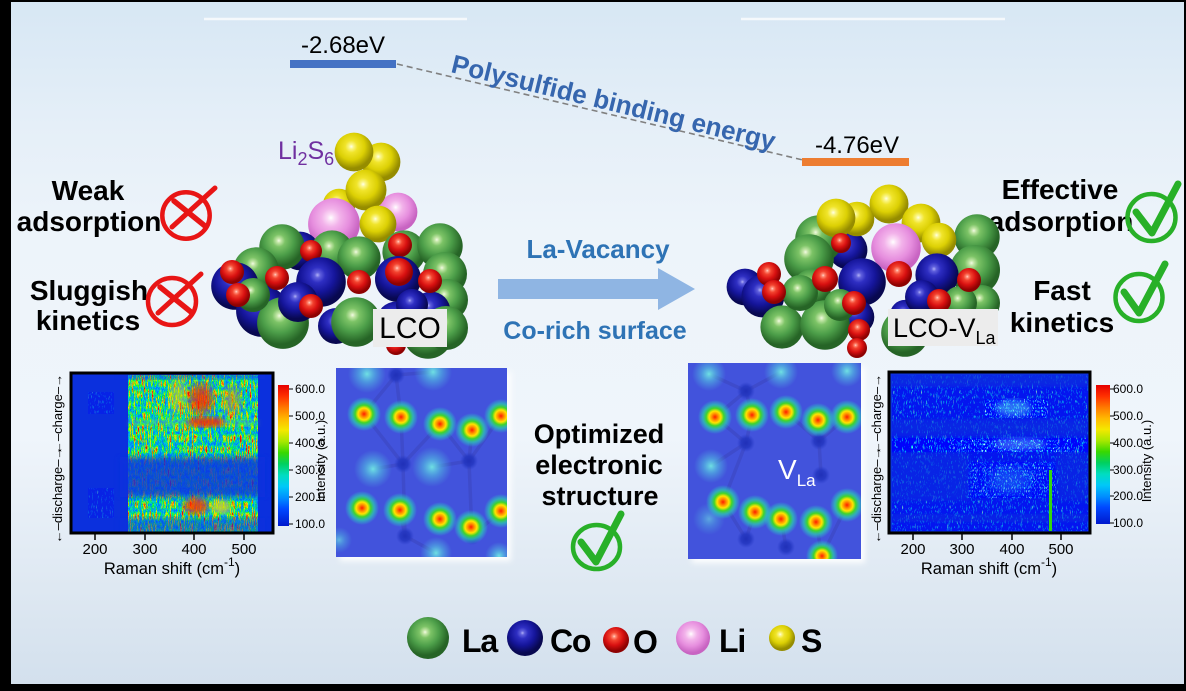  What do you see at coordinates (945, 330) in the screenshot?
I see `svg-text: LCO-VLa` at bounding box center [945, 330].